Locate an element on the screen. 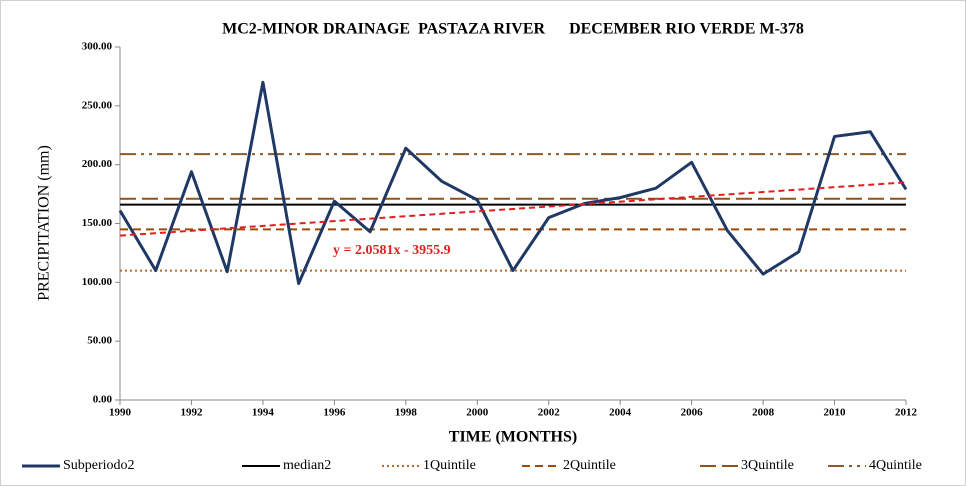 The width and height of the screenshot is (966, 486). legend-label: 4Quintile is located at coordinates (895, 465).